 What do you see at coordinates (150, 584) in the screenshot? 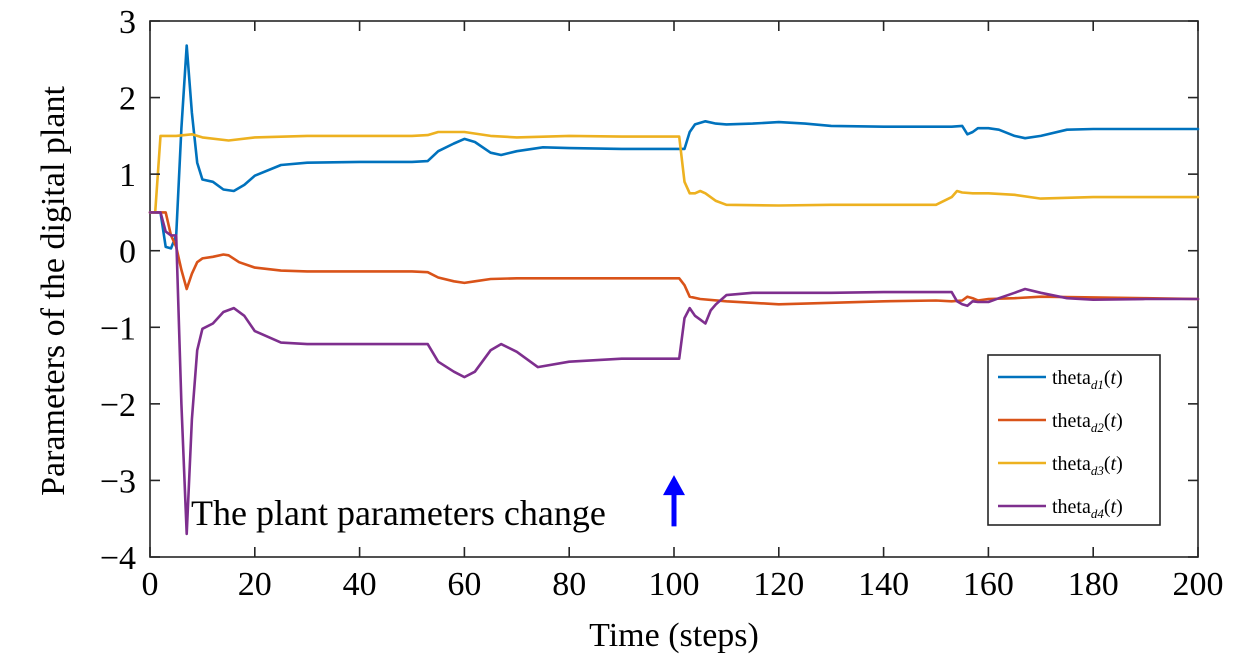
I see `x-tick-label: 0` at bounding box center [150, 584].